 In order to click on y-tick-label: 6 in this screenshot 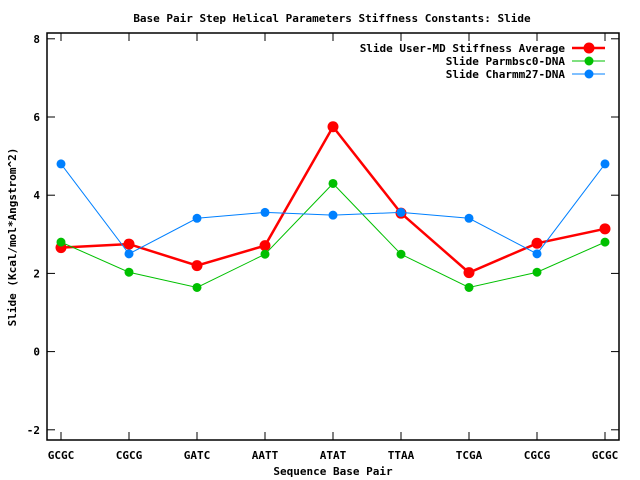, I will do `click(36, 117)`.